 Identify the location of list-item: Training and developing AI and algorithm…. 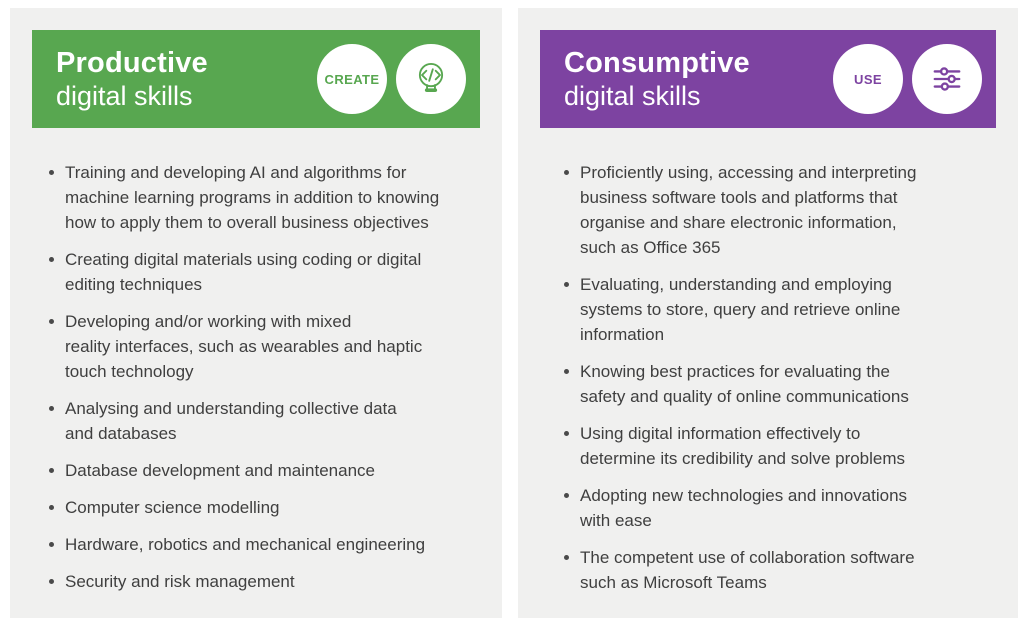
(262, 197).